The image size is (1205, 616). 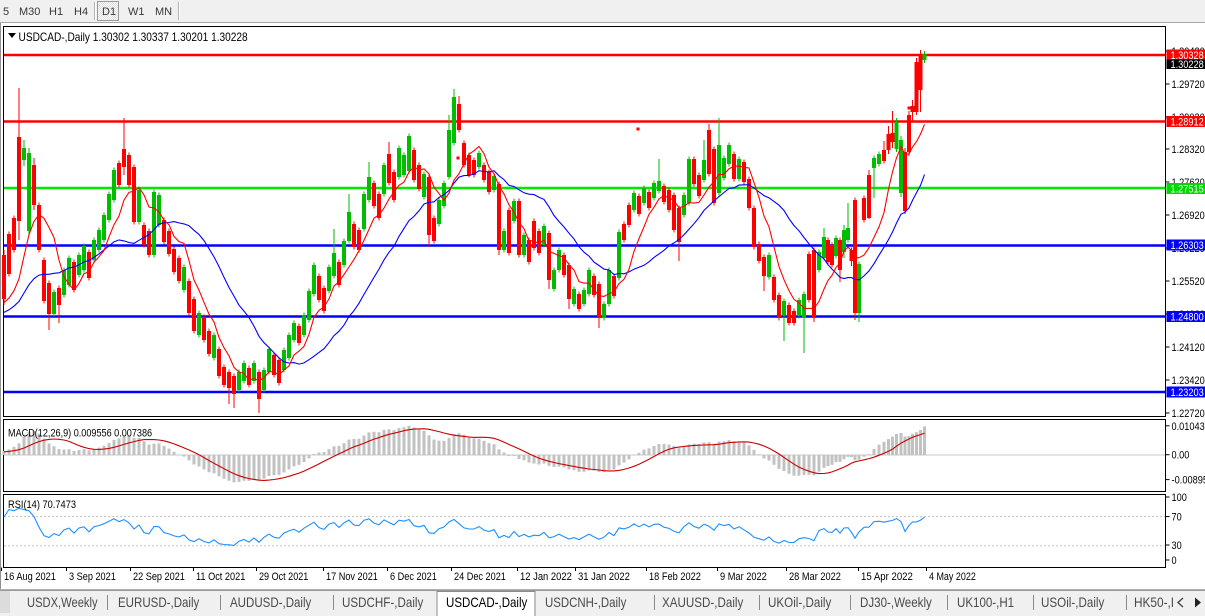 What do you see at coordinates (42, 505) in the screenshot?
I see `svg-text: RSI(14) 70.7473` at bounding box center [42, 505].